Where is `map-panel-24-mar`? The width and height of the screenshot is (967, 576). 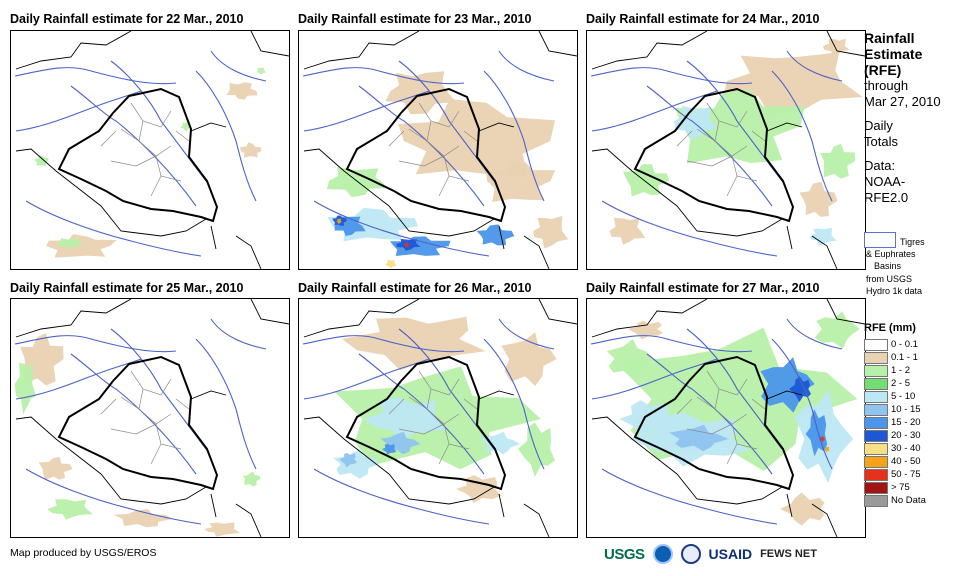 map-panel-24-mar is located at coordinates (726, 150).